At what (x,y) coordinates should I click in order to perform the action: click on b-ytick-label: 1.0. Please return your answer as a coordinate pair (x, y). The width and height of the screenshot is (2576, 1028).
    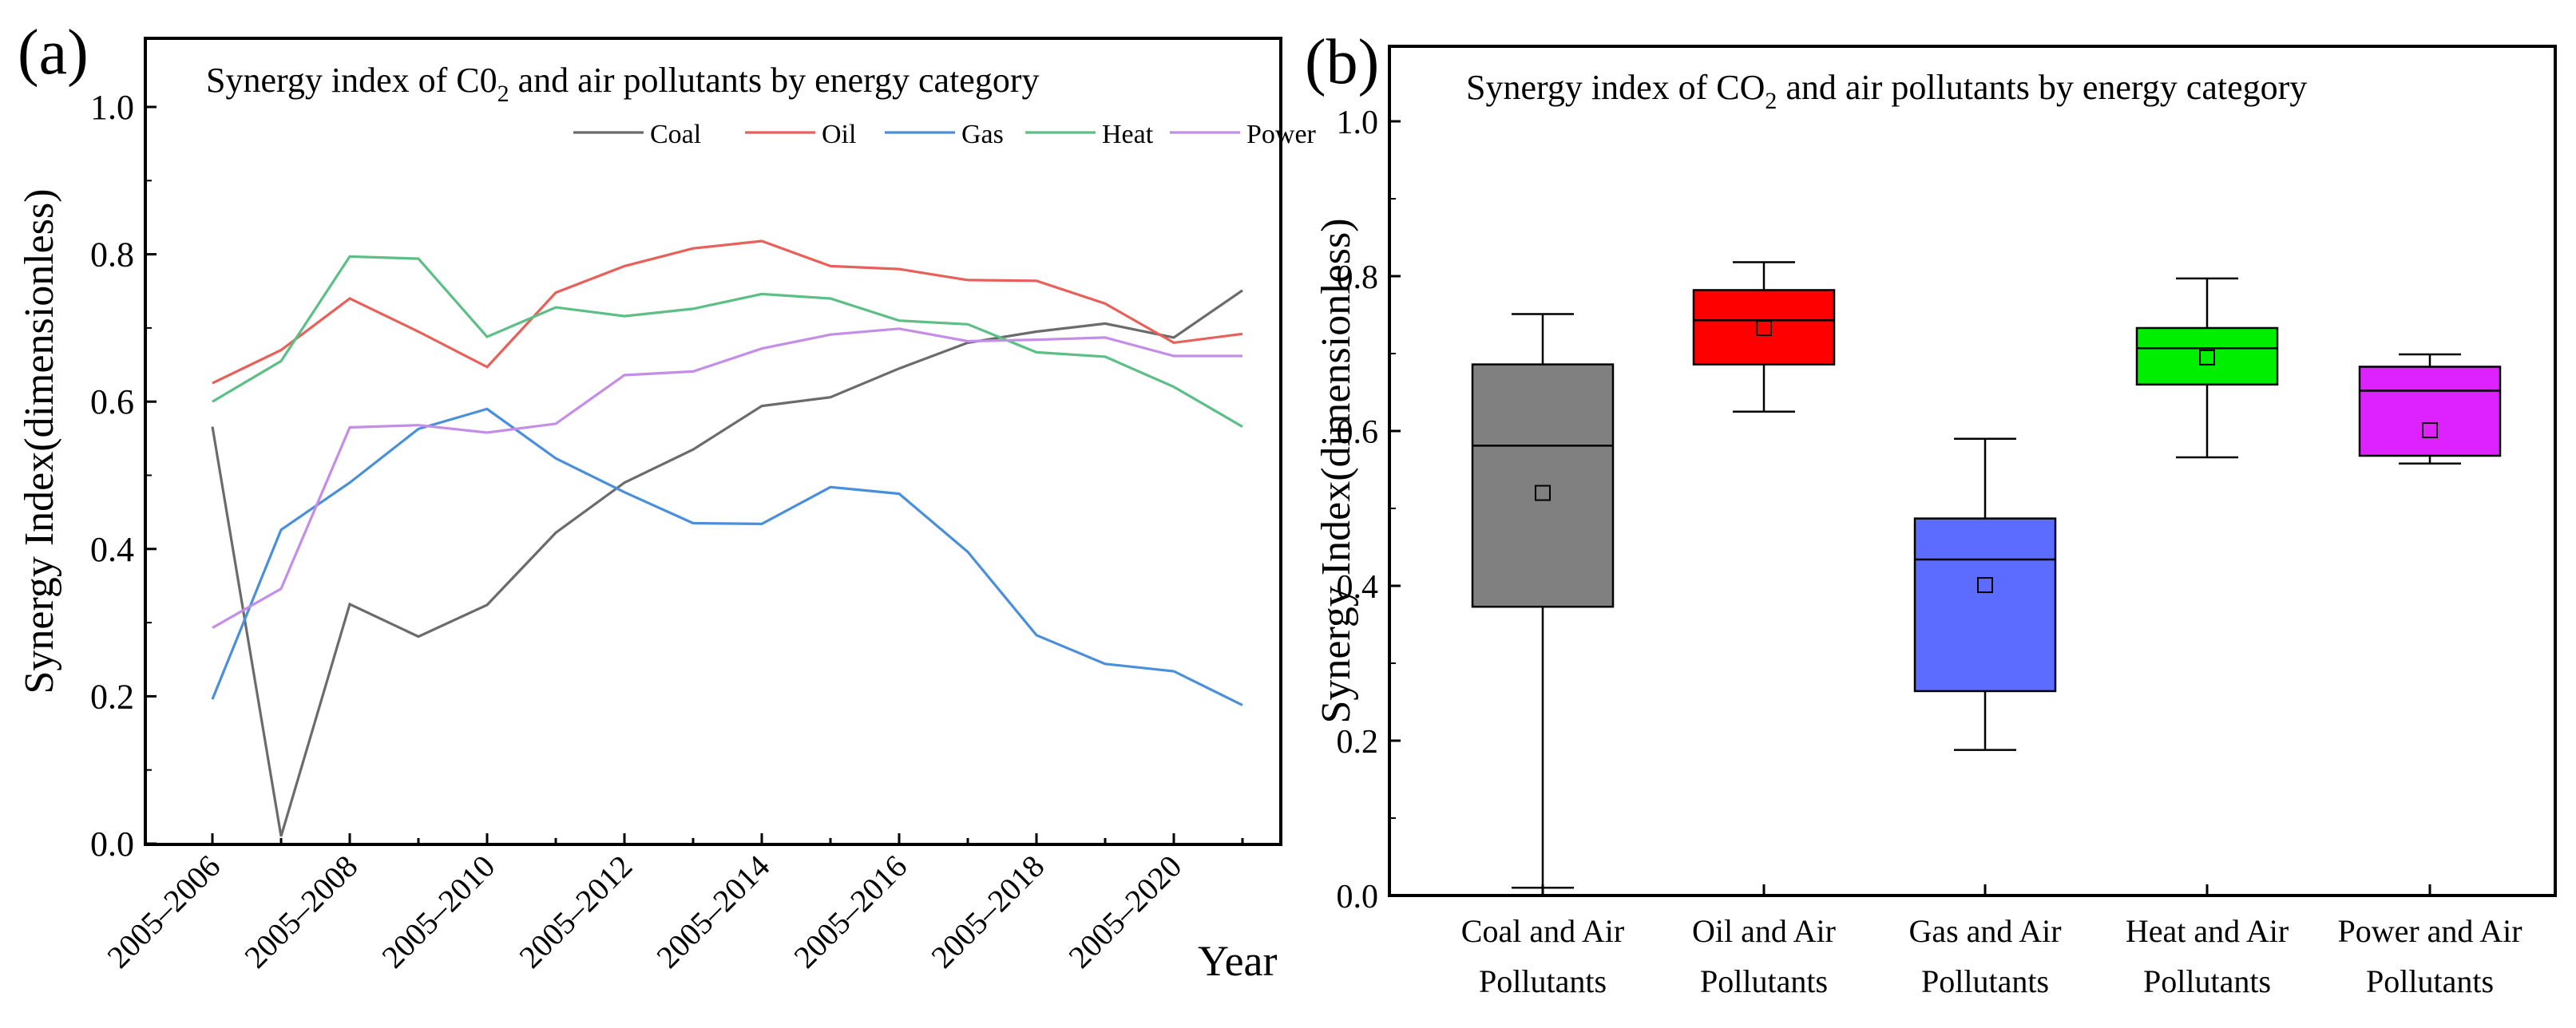
    Looking at the image, I should click on (1358, 123).